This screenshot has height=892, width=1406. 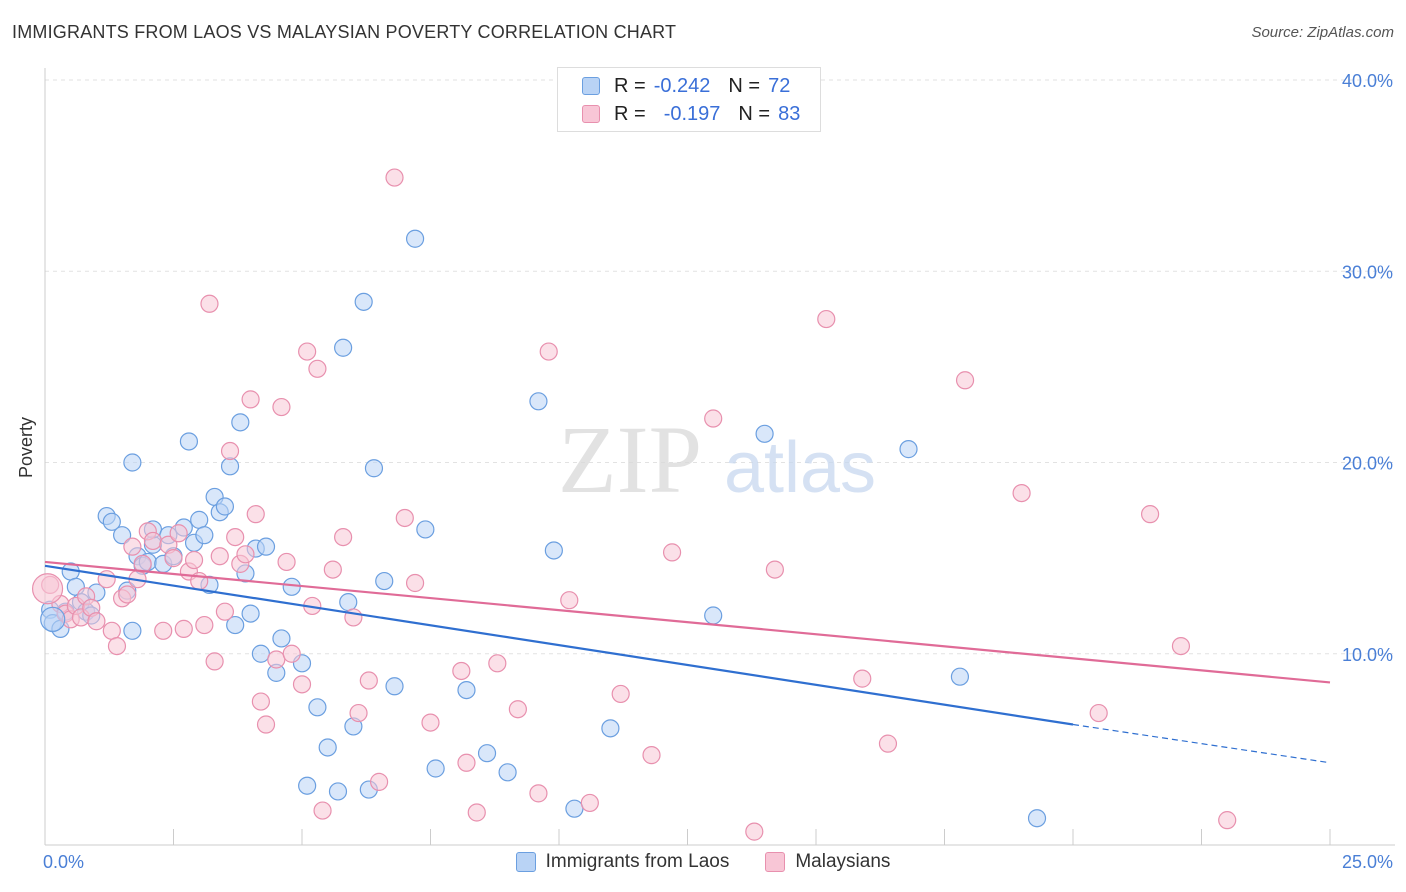 What do you see at coordinates (1367, 464) in the screenshot?
I see `y-tick-label: 20.0%` at bounding box center [1367, 464].